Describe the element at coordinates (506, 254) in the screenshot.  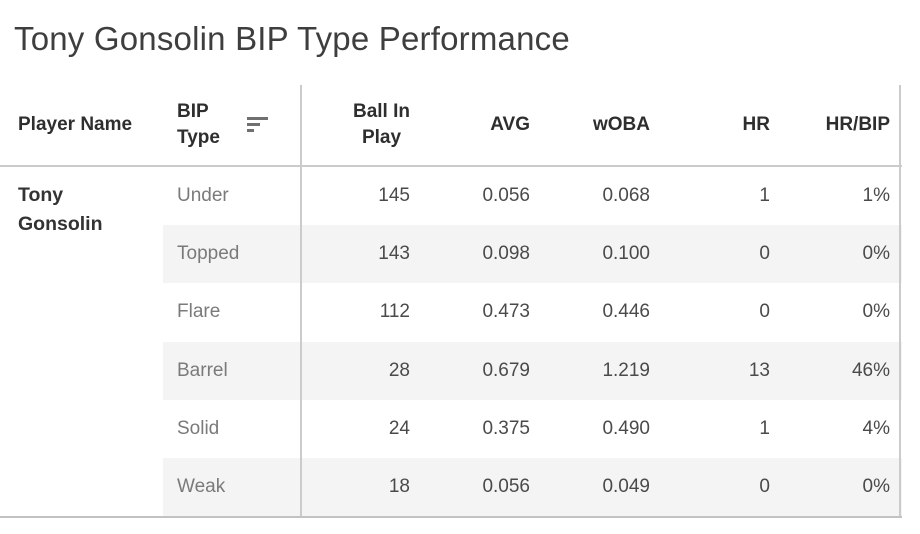
I see `avg-cell: 0.098` at that location.